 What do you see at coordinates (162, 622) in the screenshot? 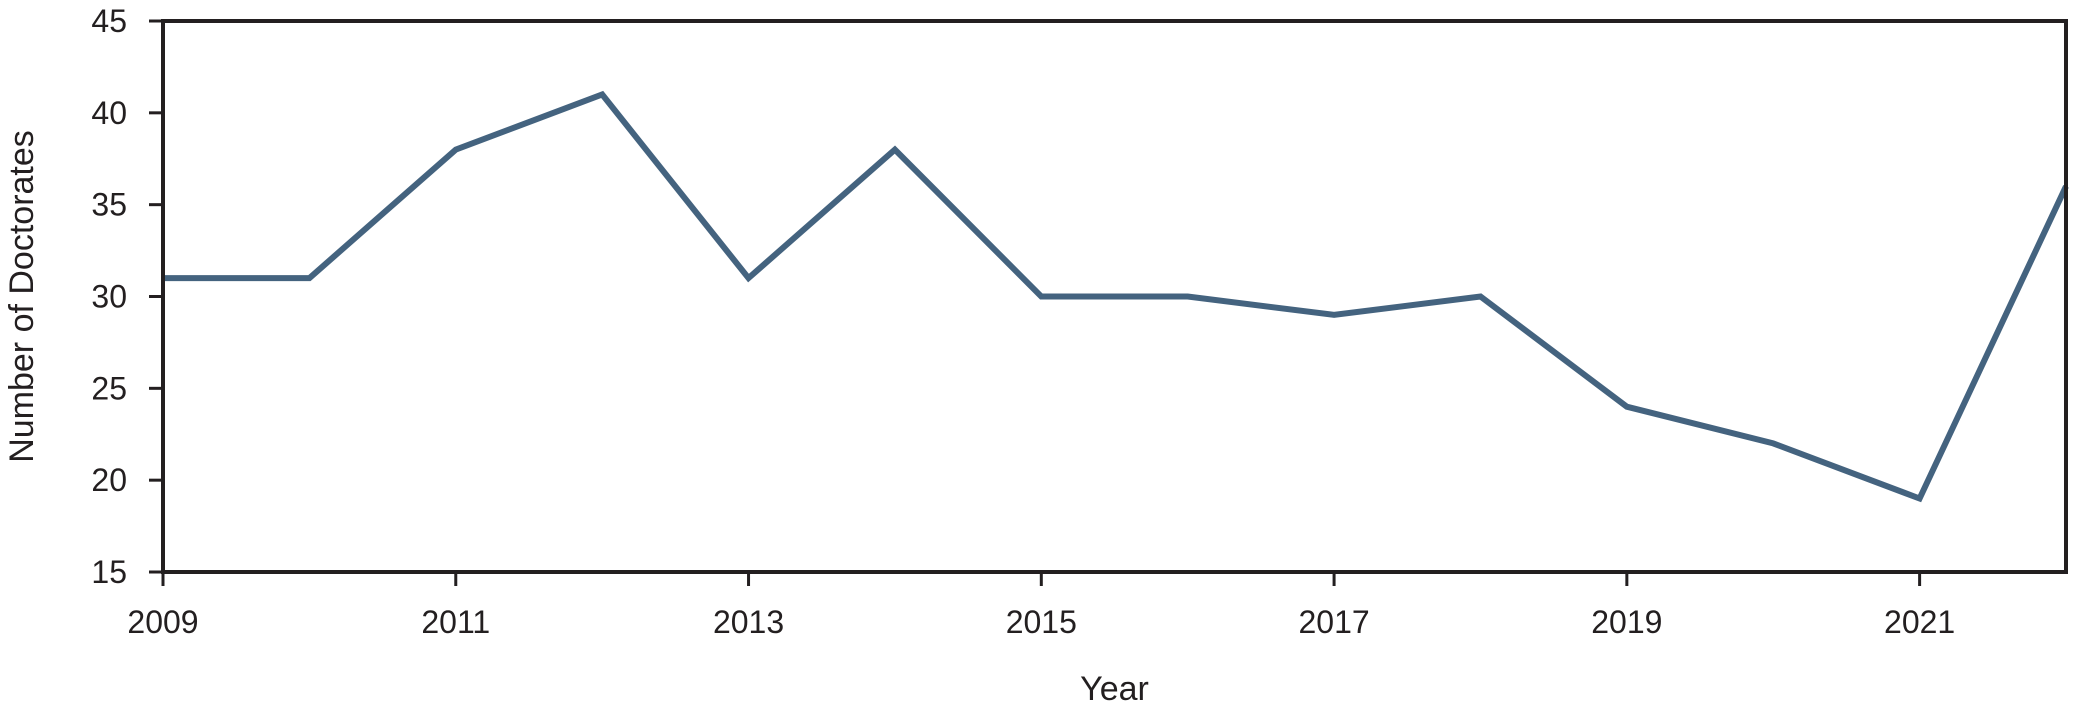
I see `x-tick-label: 2009` at bounding box center [162, 622].